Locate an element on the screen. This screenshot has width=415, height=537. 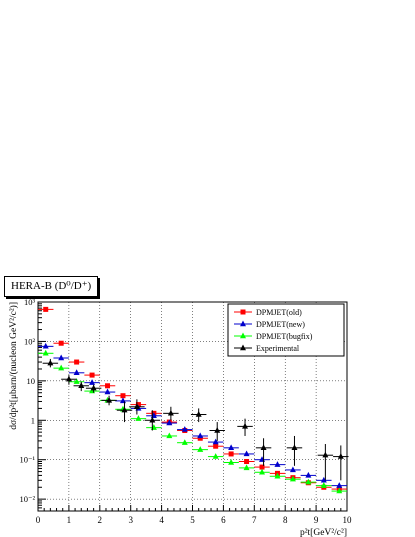
legend-marker-dpmjet-old is located at coordinates (243, 312).